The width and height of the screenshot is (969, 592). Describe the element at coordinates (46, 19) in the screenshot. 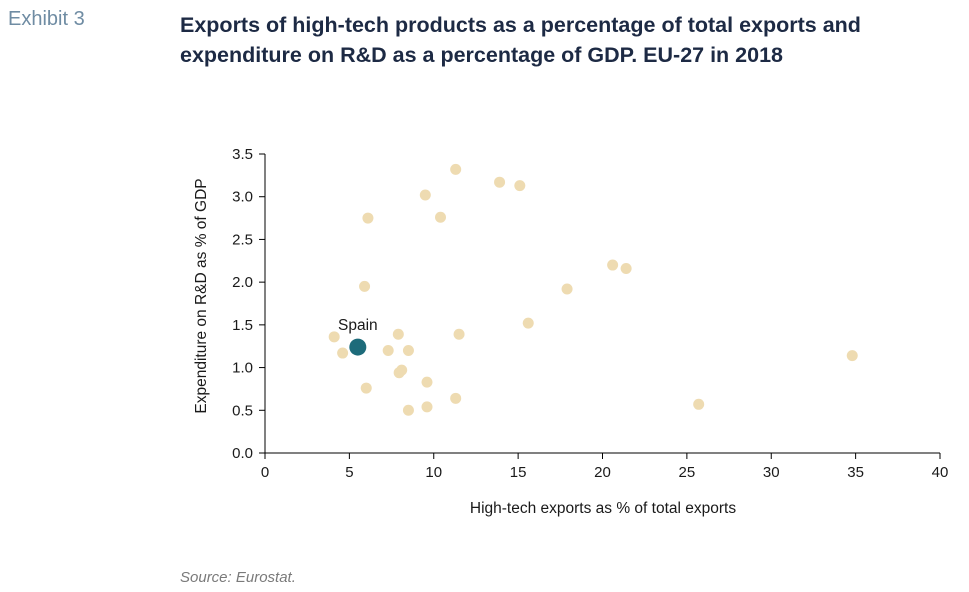

I see `exhibit-label: Exhibit 3` at that location.